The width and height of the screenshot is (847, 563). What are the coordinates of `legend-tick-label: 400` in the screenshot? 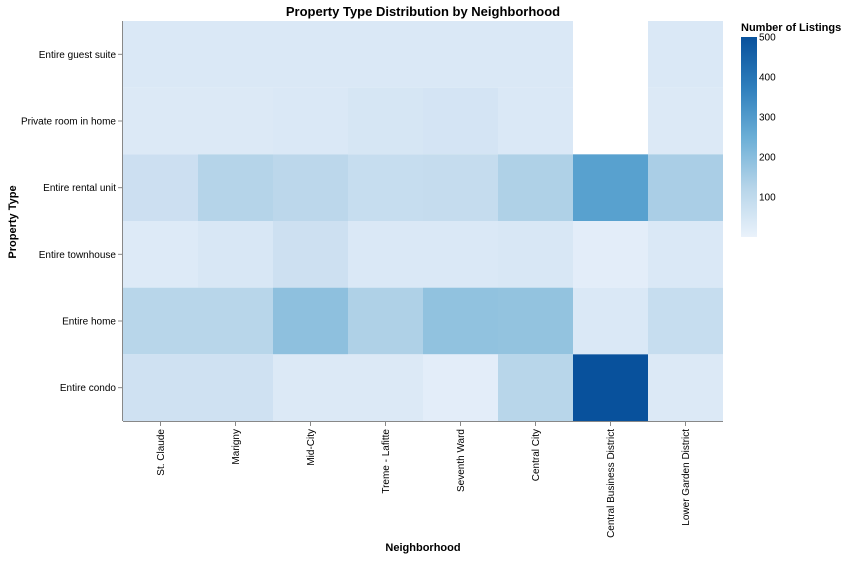 It's located at (767, 78).